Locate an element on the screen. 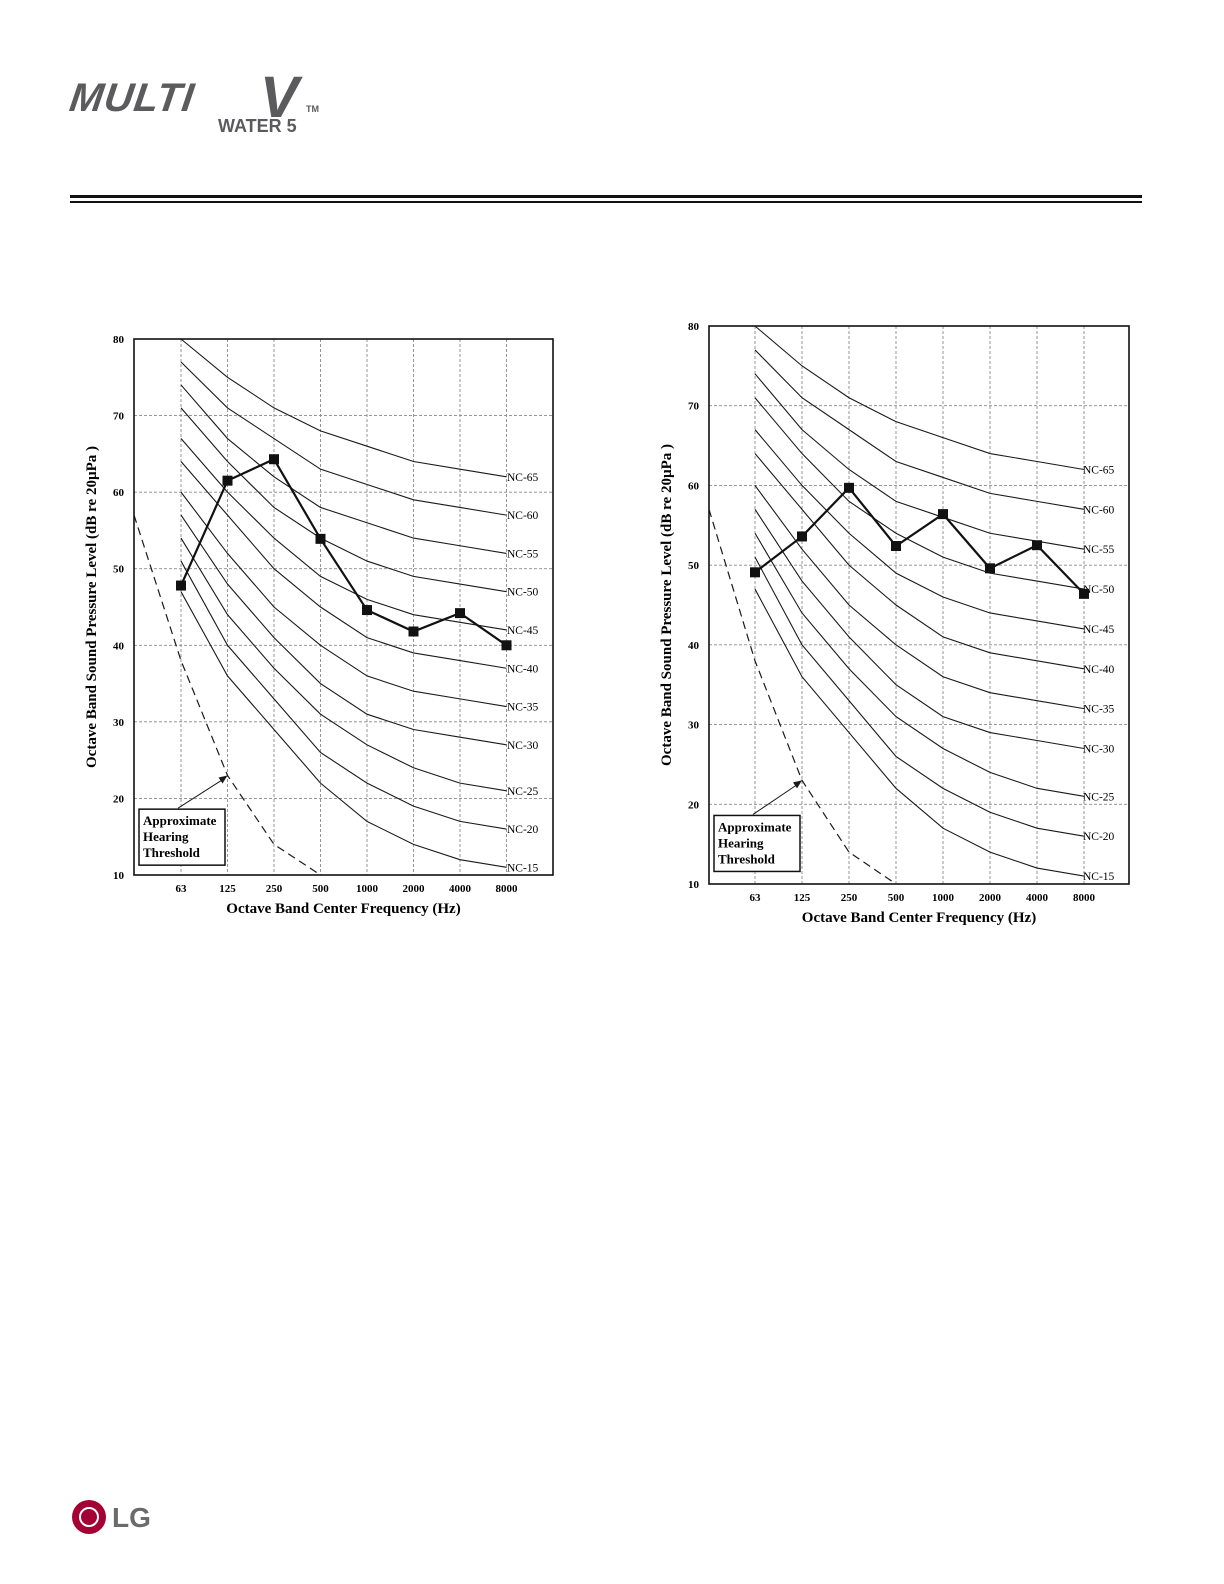 This screenshot has width=1224, height=1584. nc-curve-label: NC-35 is located at coordinates (1099, 710).